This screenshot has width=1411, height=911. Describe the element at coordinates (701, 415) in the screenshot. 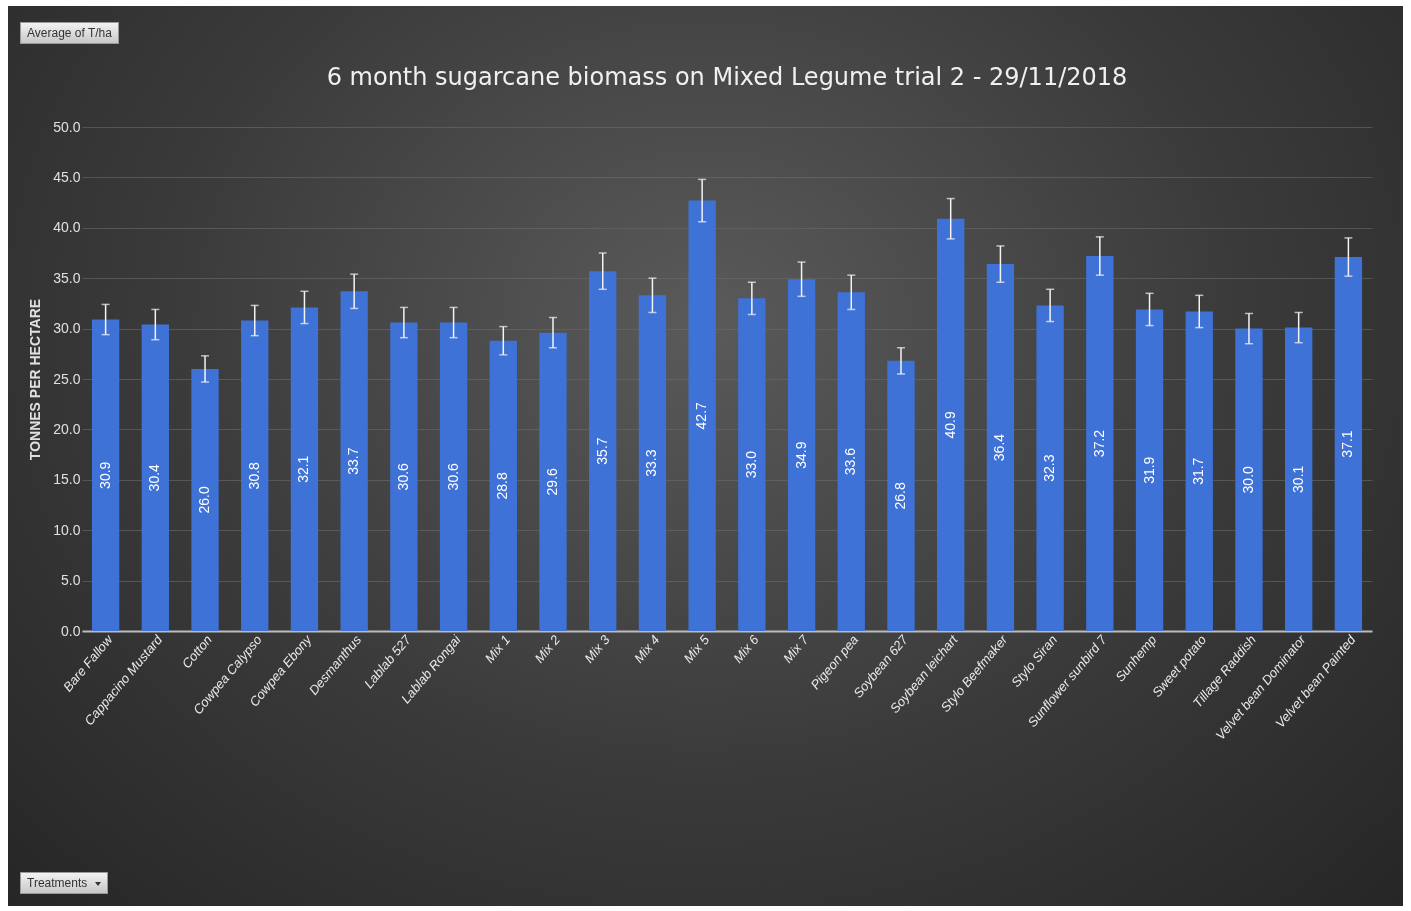

I see `data-label: 42.7` at that location.